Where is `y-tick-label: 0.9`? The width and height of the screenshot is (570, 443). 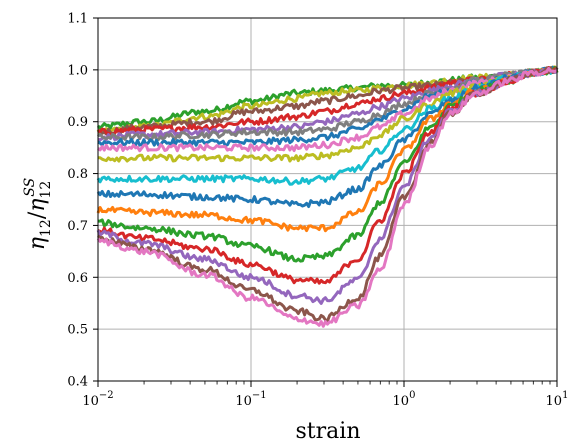
y-tick-label: 0.9 is located at coordinates (77, 122).